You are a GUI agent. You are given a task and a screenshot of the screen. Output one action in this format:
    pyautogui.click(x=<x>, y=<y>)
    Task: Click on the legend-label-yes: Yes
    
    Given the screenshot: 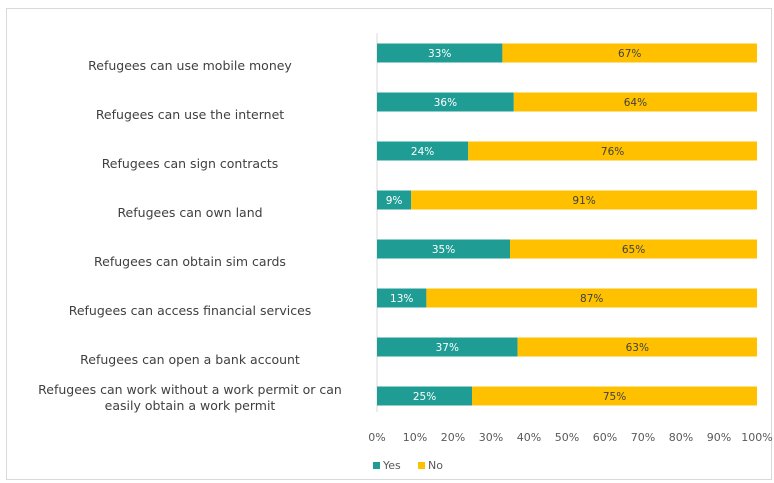 What is the action you would take?
    pyautogui.click(x=391, y=465)
    